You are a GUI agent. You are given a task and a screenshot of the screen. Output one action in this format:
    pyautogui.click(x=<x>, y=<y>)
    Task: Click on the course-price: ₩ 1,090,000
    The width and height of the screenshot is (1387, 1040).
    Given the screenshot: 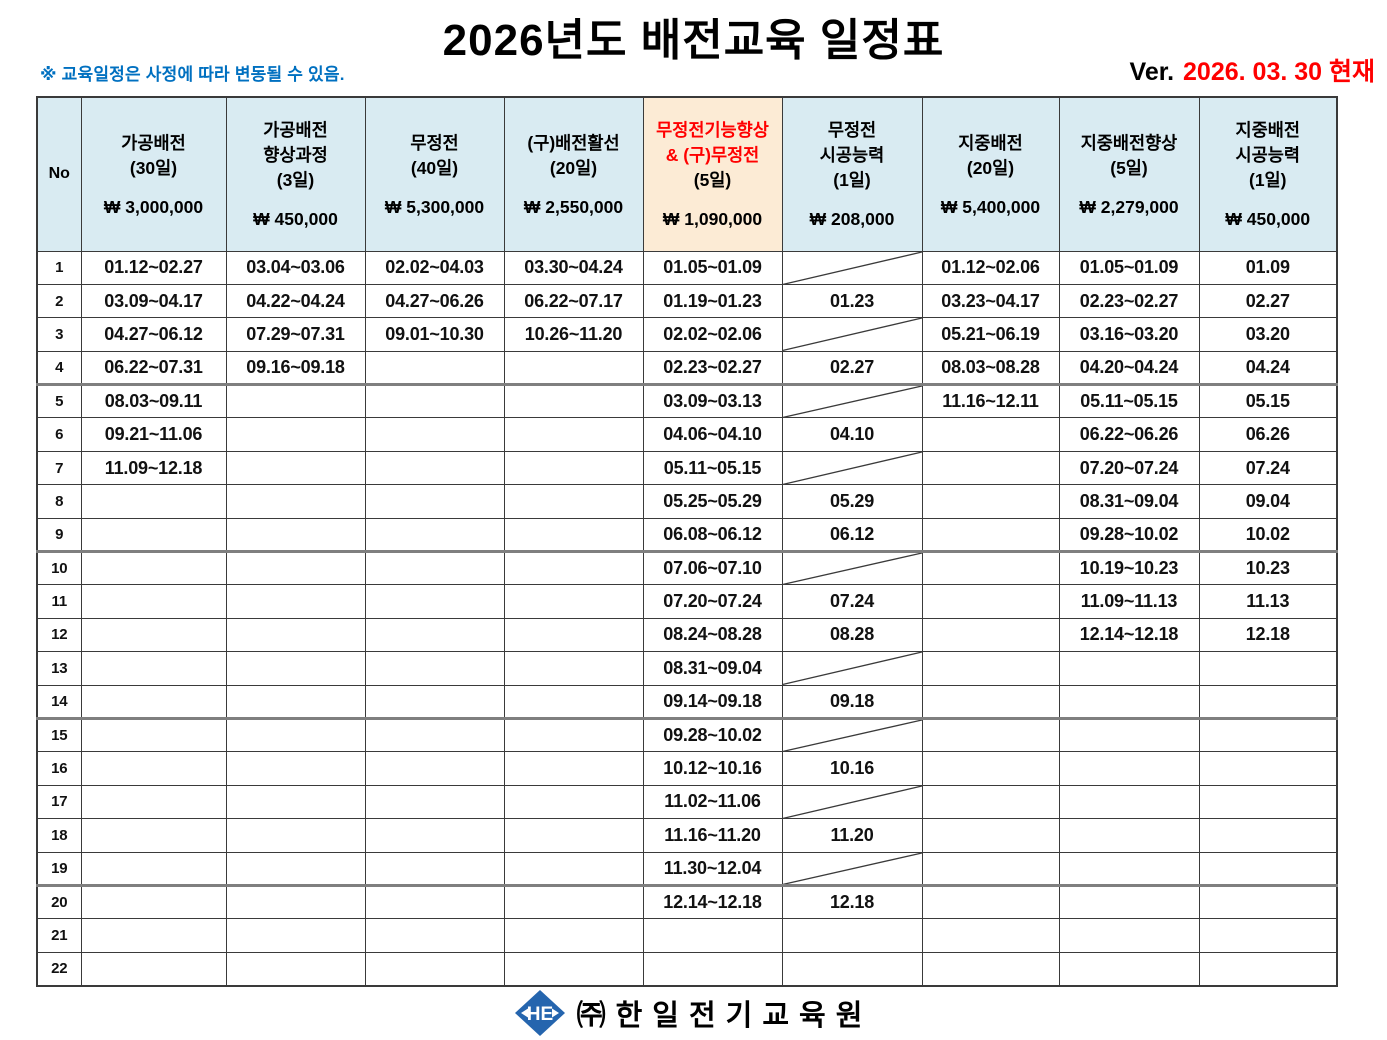 What is the action you would take?
    pyautogui.click(x=712, y=219)
    